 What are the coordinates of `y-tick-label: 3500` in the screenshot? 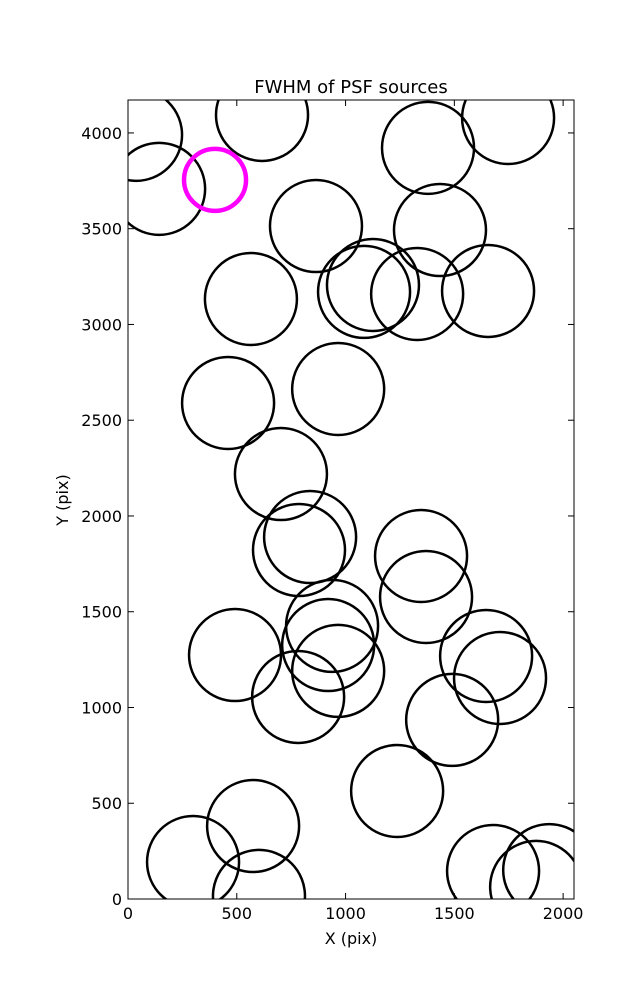 It's located at (101, 229).